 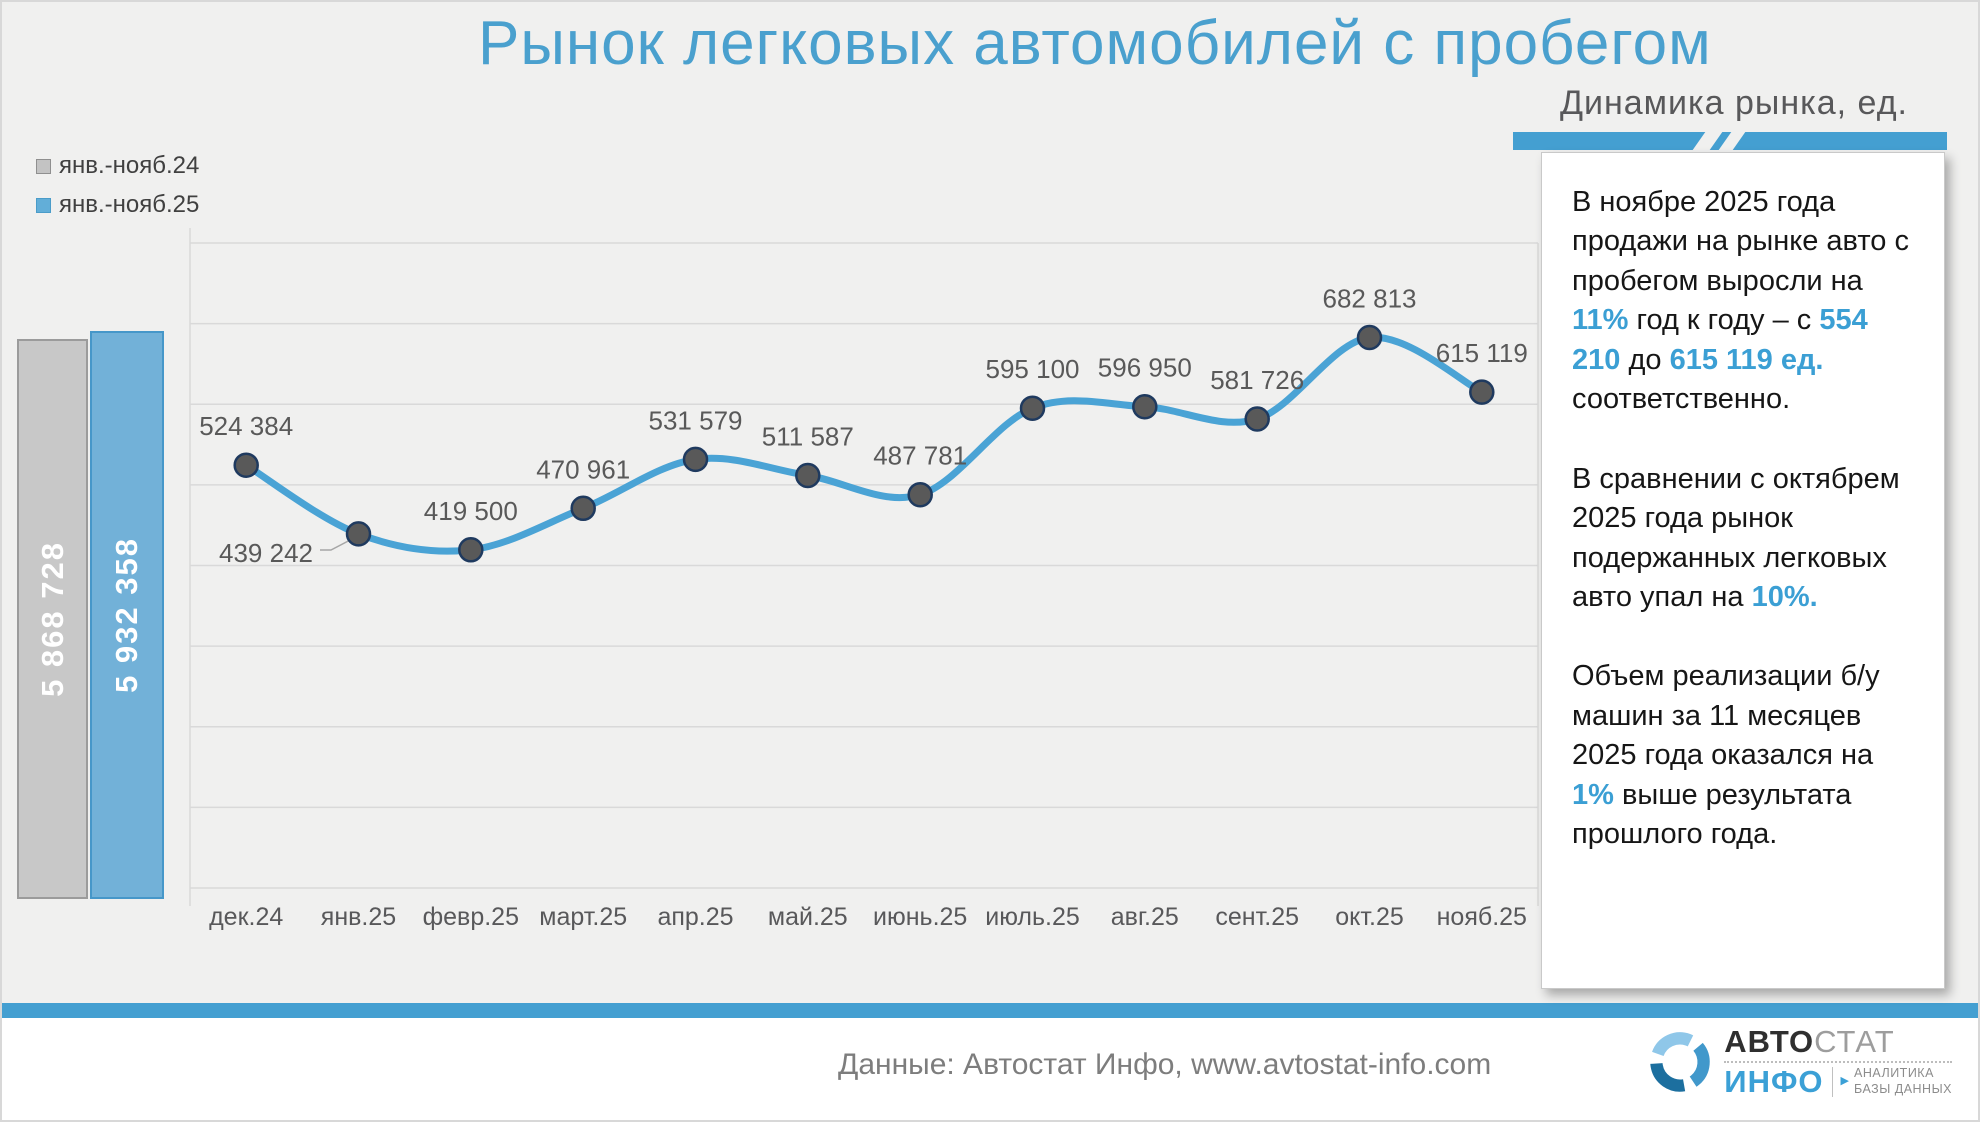 What do you see at coordinates (583, 917) in the screenshot?
I see `x-axis-label: март.25` at bounding box center [583, 917].